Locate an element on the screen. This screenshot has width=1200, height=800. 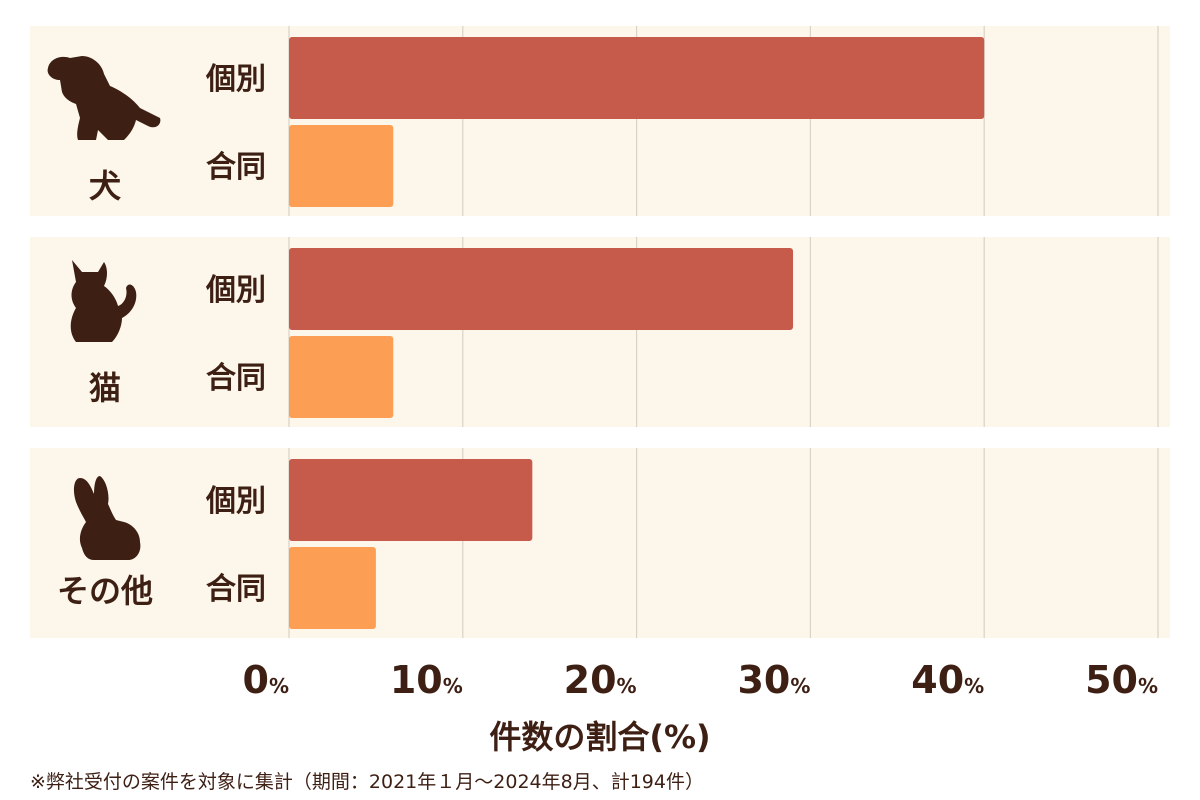
group-label: 猫 is located at coordinates (105, 388).